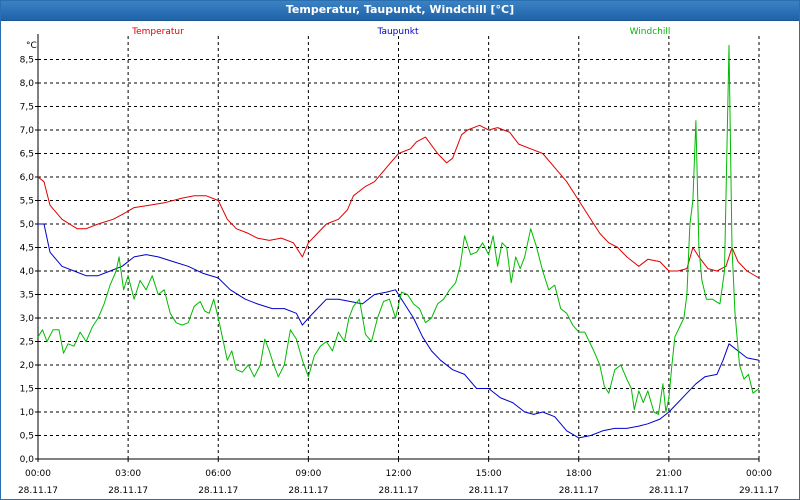  What do you see at coordinates (128, 474) in the screenshot?
I see `x-tick-time-label: 03:00` at bounding box center [128, 474].